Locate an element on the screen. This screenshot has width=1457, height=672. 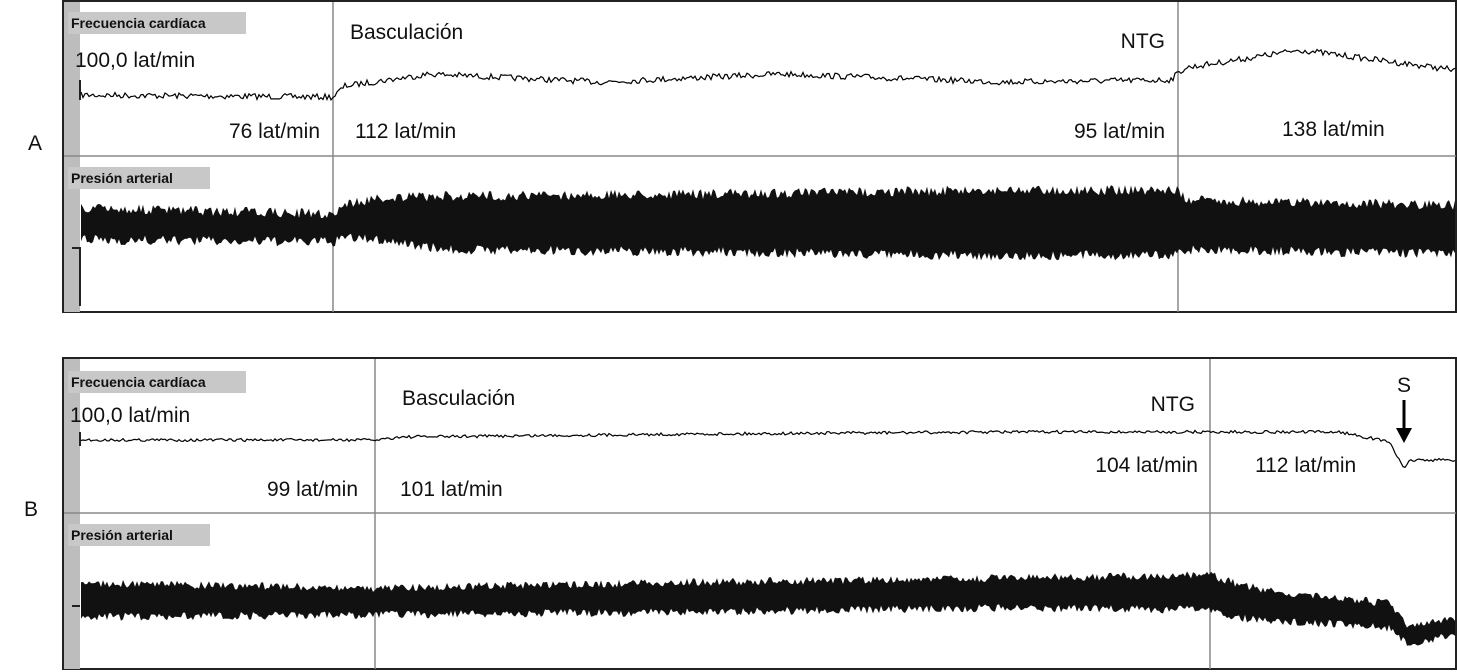
panel-label: A is located at coordinates (35, 143).